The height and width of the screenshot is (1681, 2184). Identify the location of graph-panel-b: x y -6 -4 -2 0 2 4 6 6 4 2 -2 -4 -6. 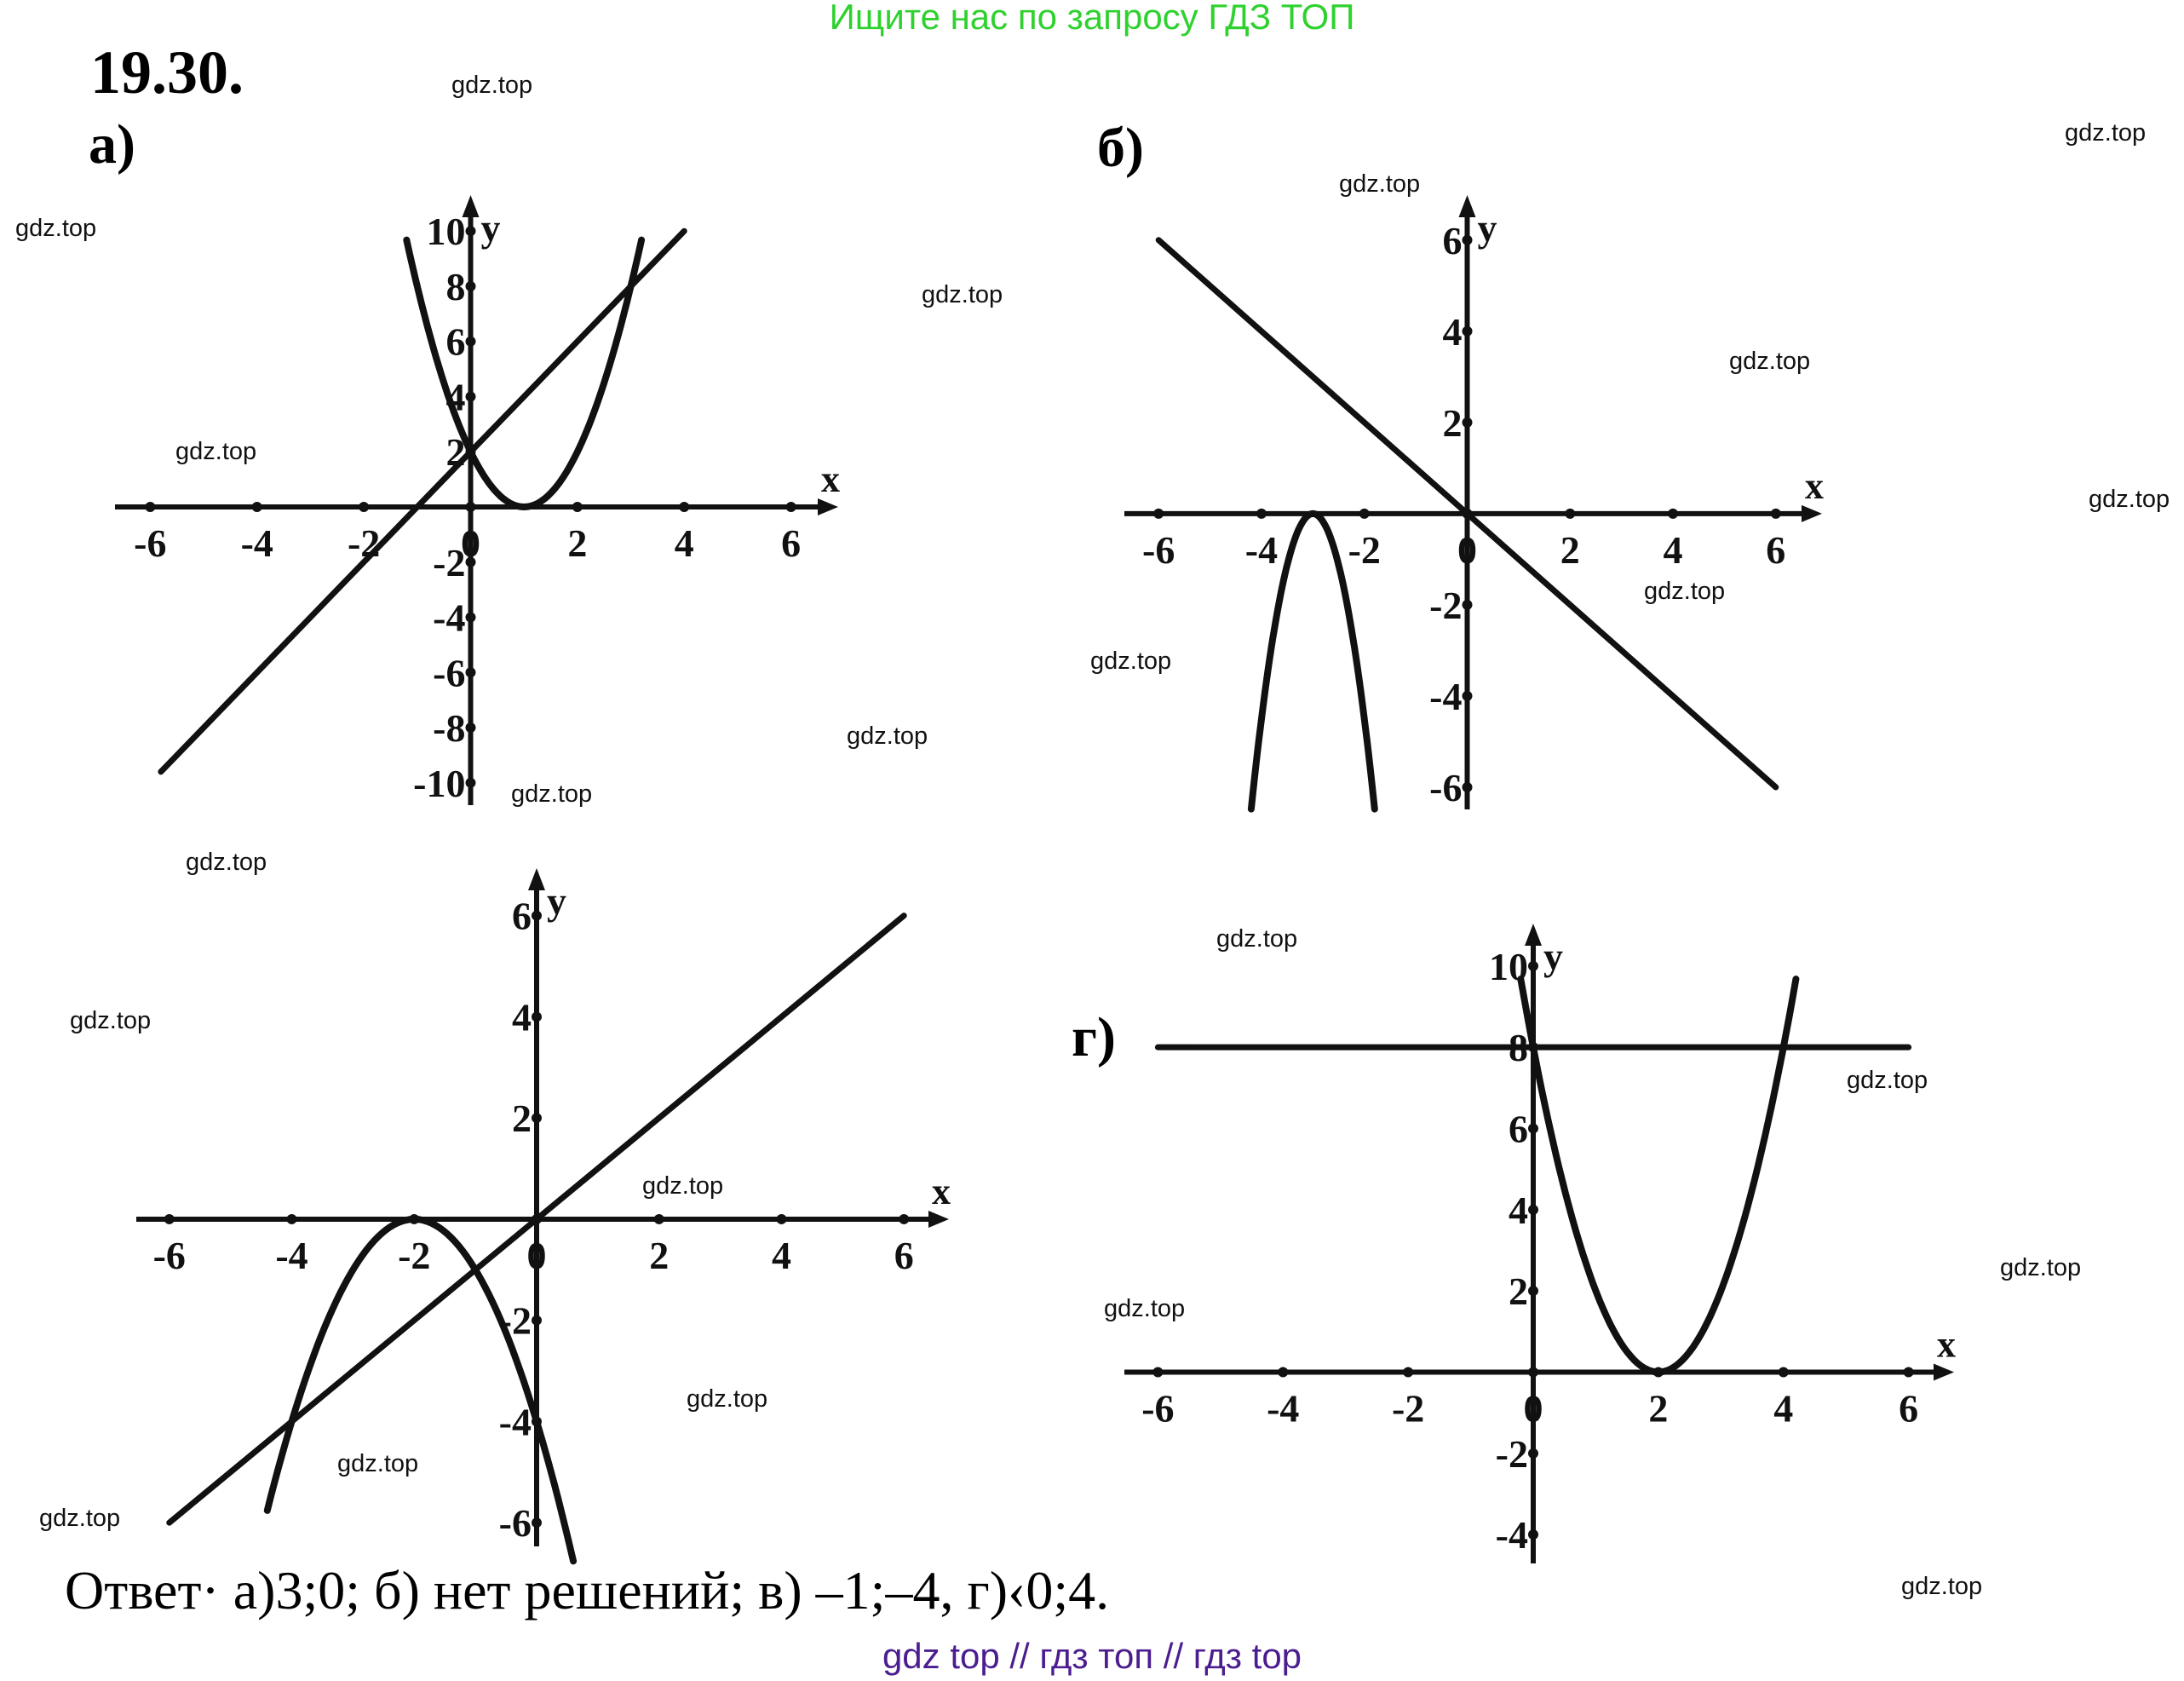
(1474, 504).